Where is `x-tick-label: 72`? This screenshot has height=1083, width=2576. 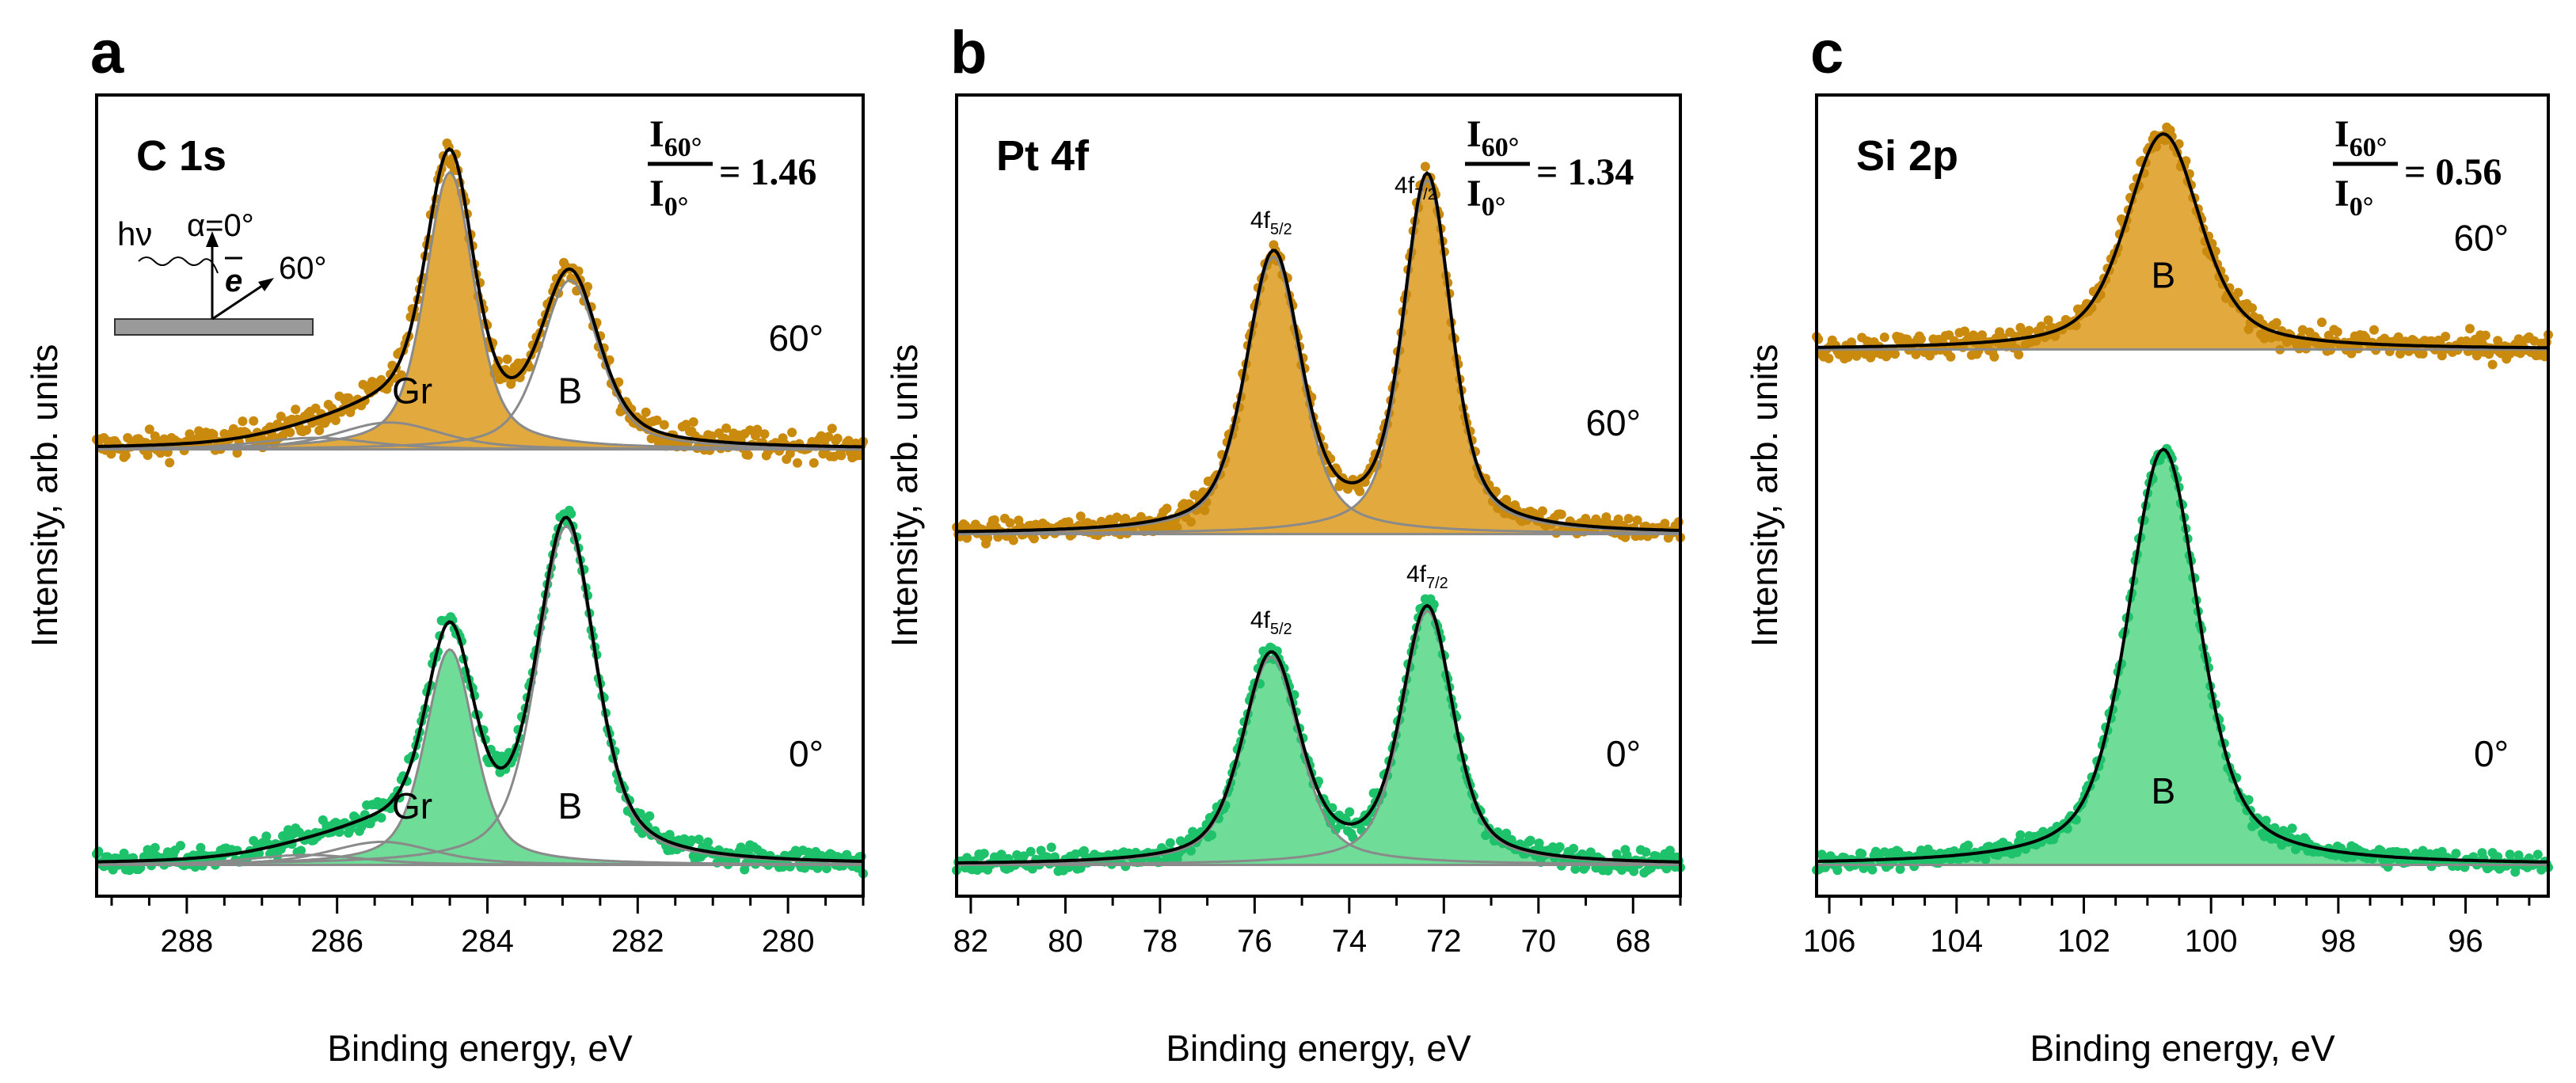
x-tick-label: 72 is located at coordinates (1444, 941).